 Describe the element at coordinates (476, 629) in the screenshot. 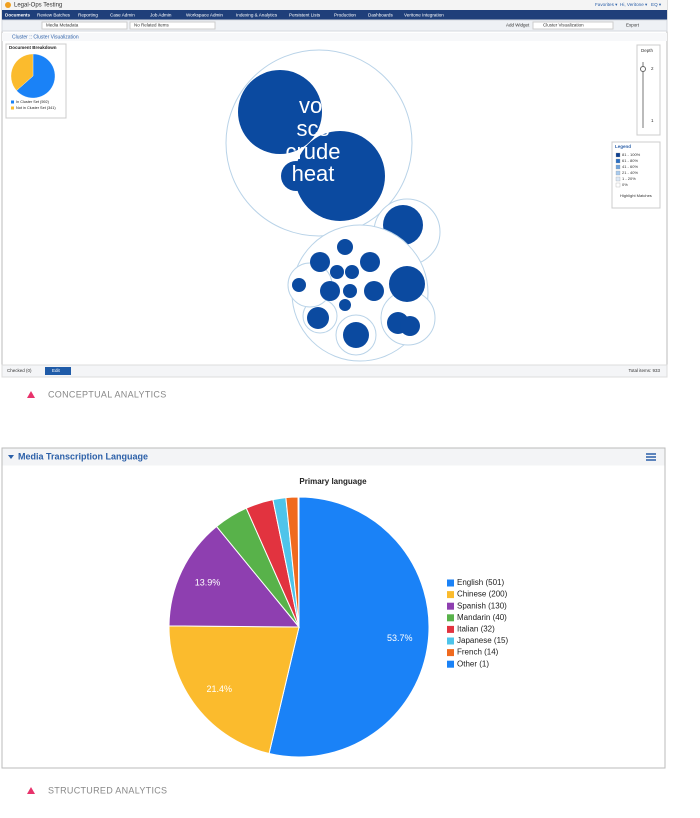

I see `legend-label: Italian (32)` at that location.